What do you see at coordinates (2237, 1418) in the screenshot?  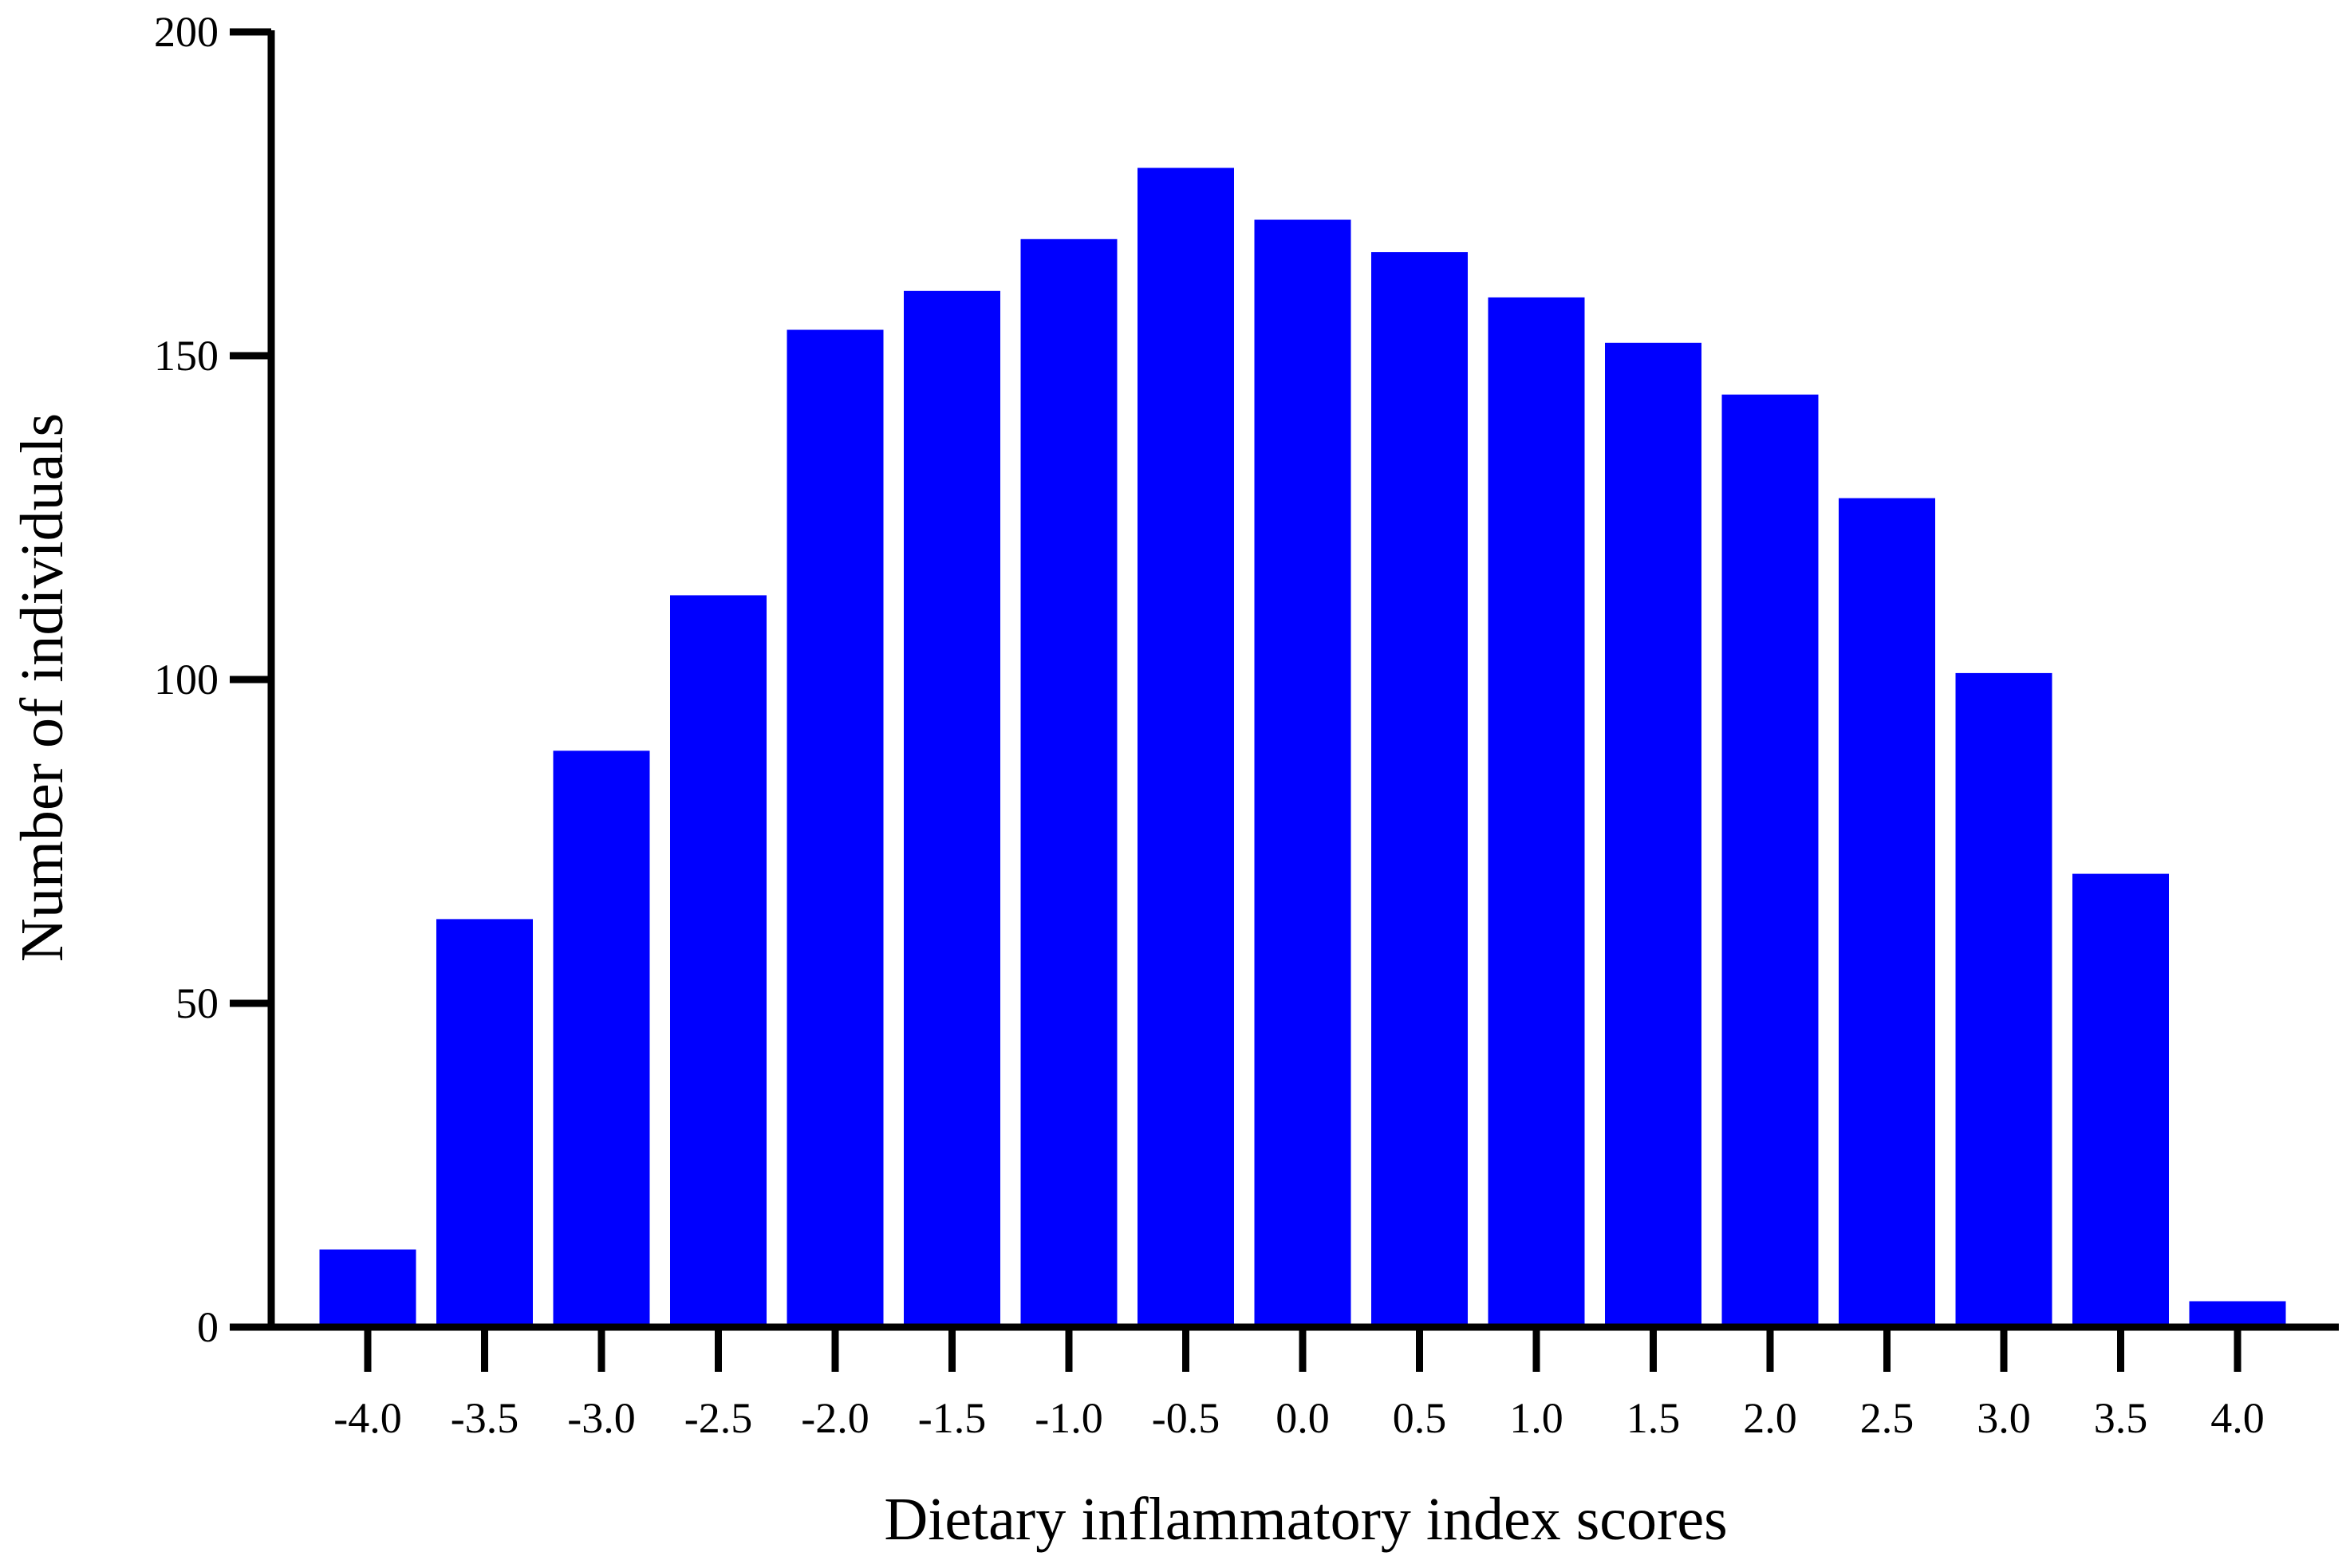 I see `x-tick-label: 4.0` at bounding box center [2237, 1418].